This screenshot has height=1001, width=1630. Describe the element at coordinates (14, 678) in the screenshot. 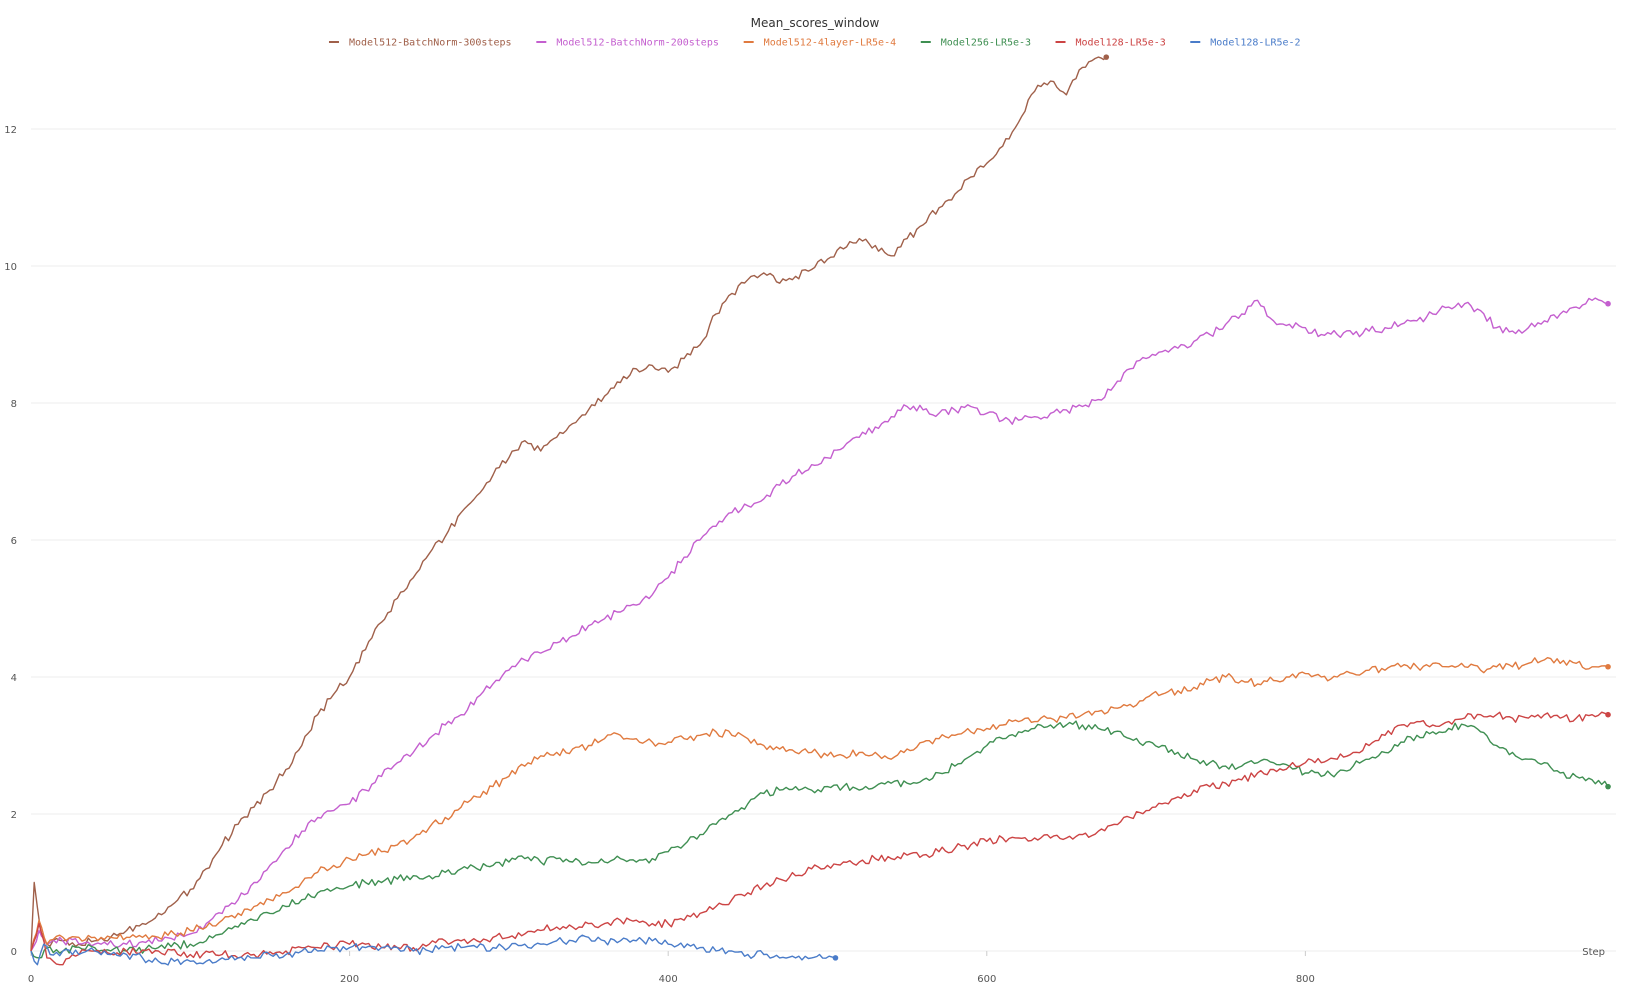

I see `y-tick-label: 4` at that location.